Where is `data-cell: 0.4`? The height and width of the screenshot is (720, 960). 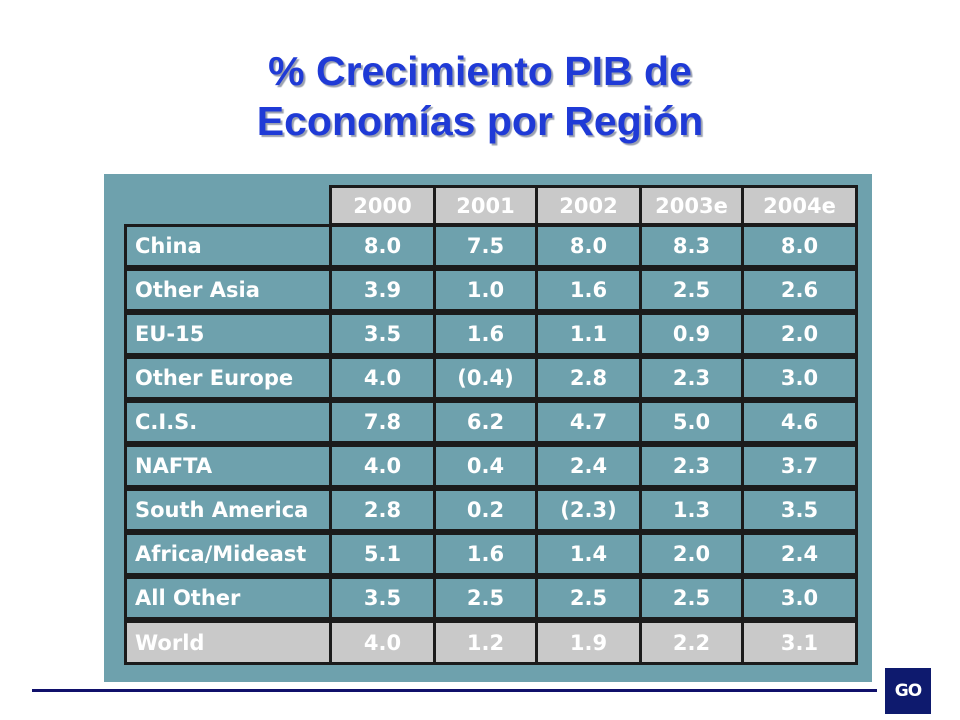 data-cell: 0.4 is located at coordinates (485, 466).